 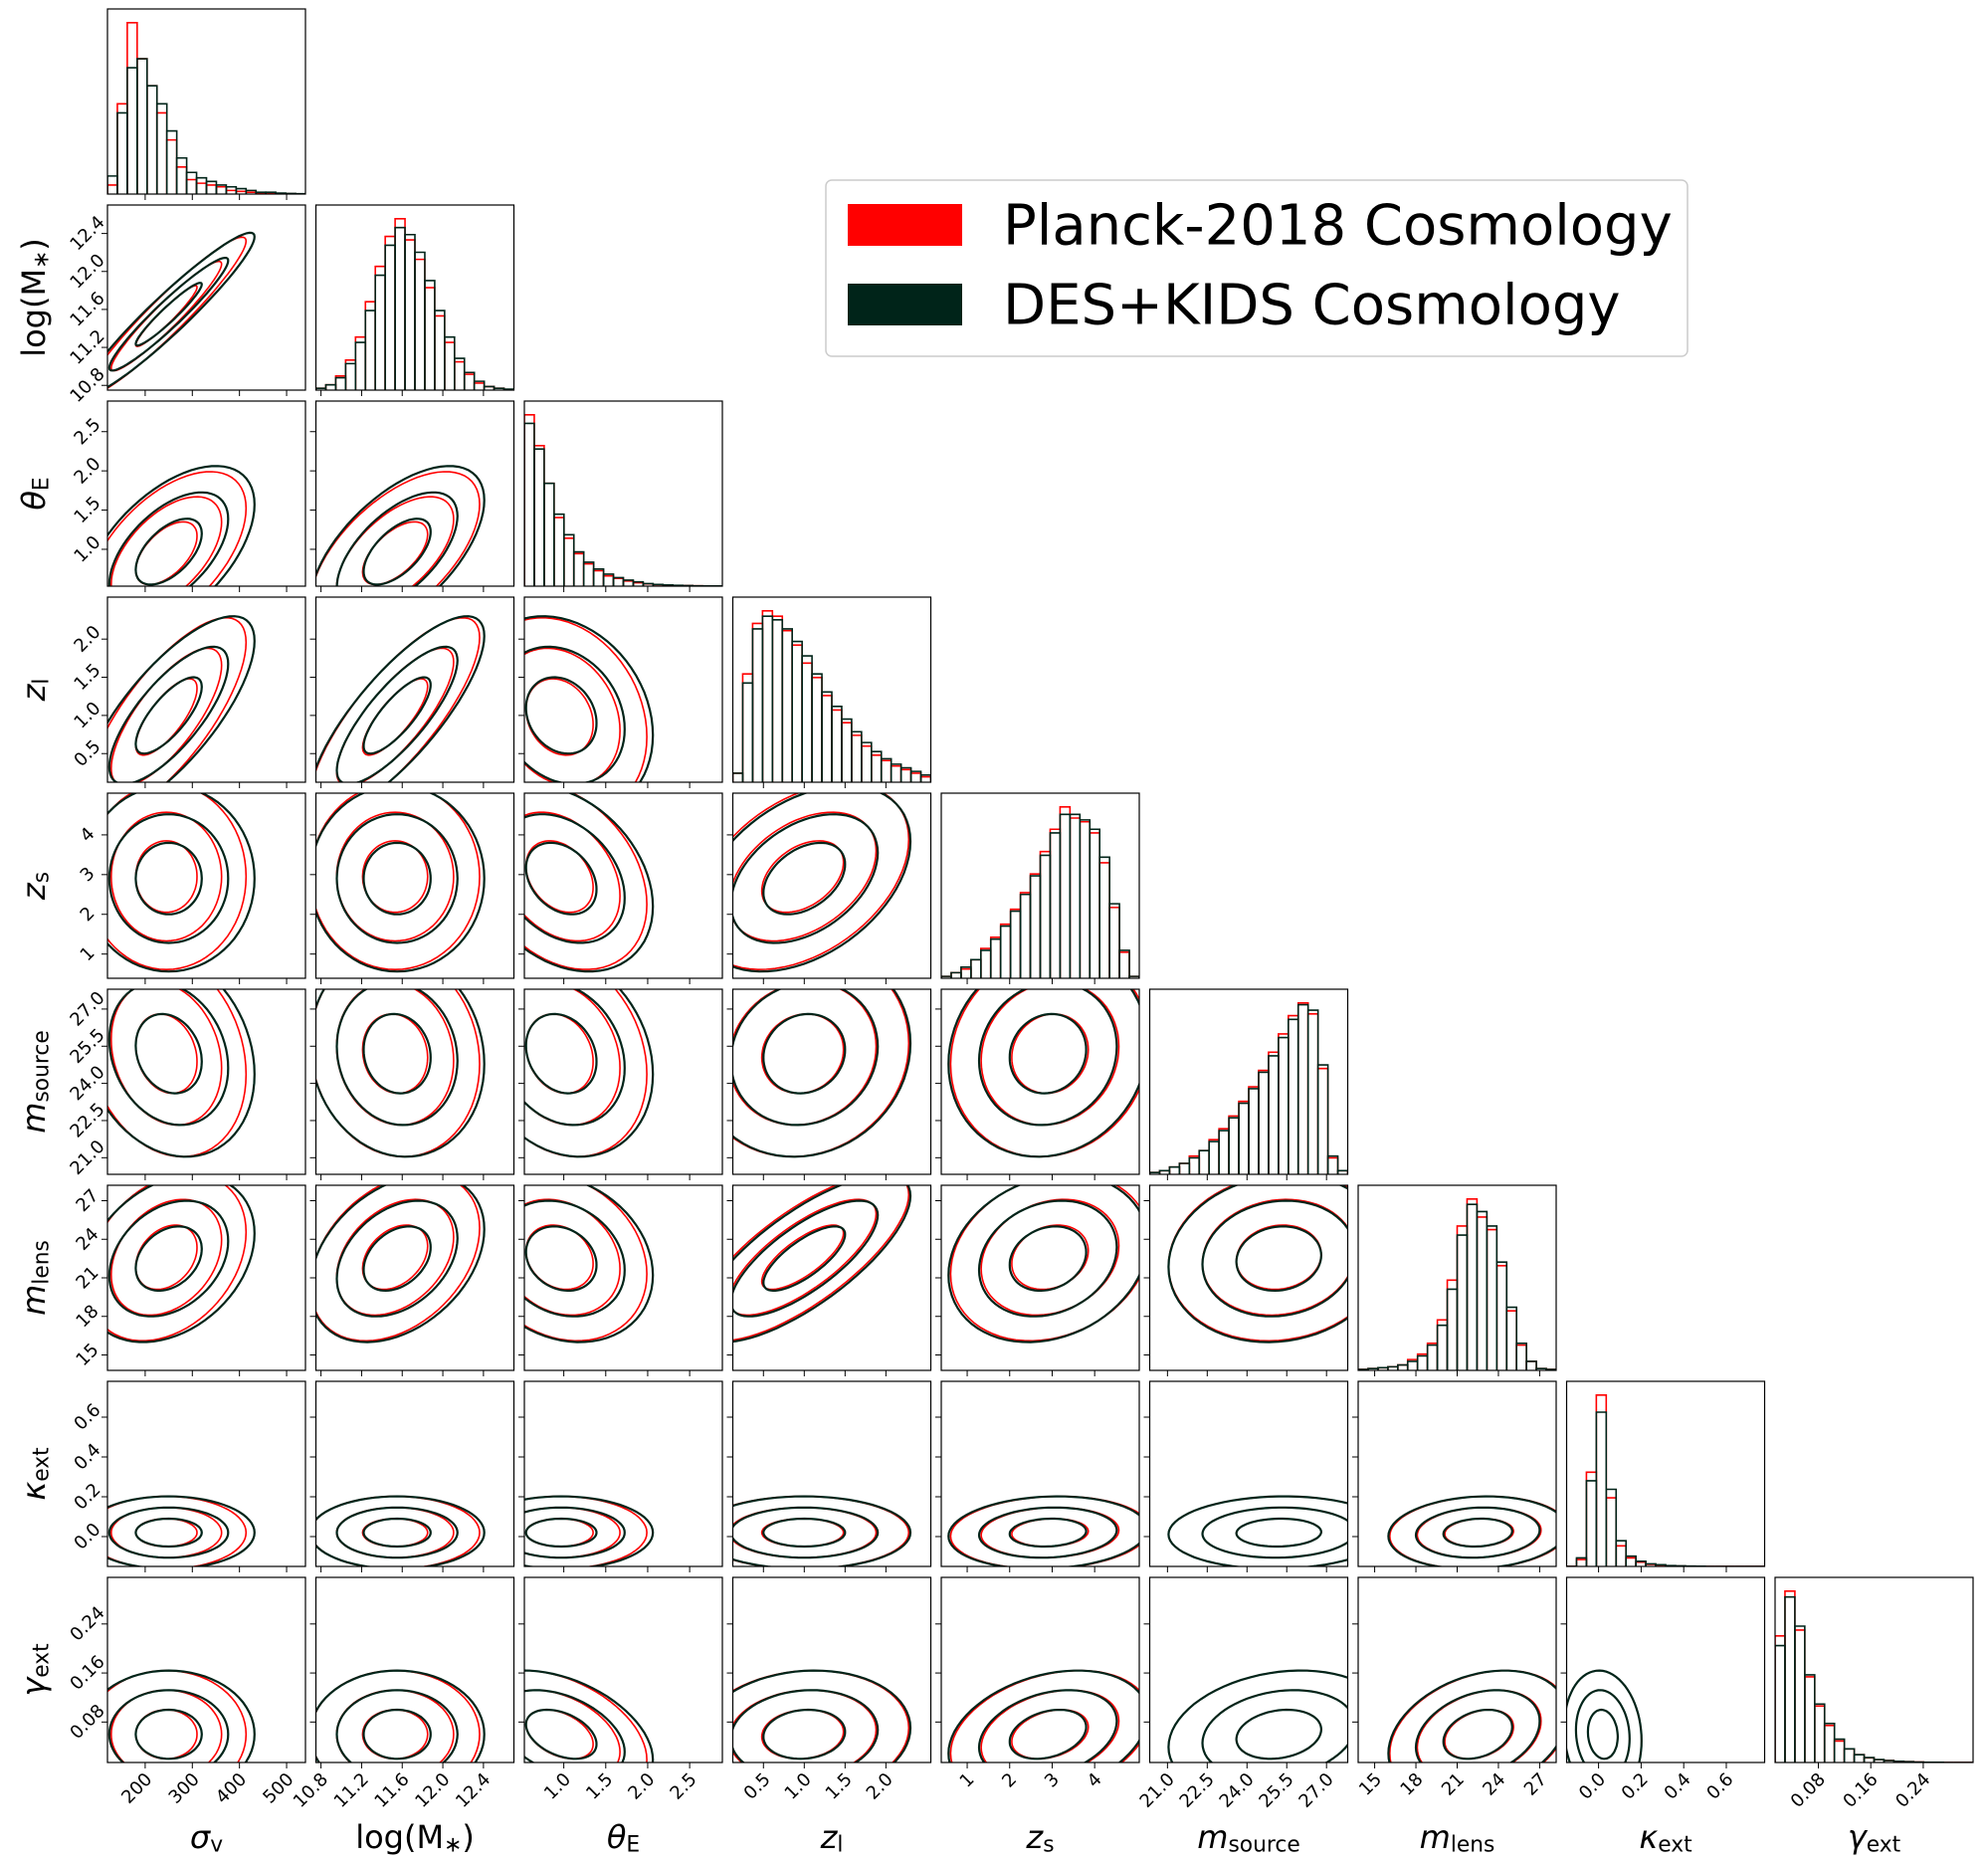 What do you see at coordinates (840, 1844) in the screenshot?
I see `label-sub: l` at bounding box center [840, 1844].